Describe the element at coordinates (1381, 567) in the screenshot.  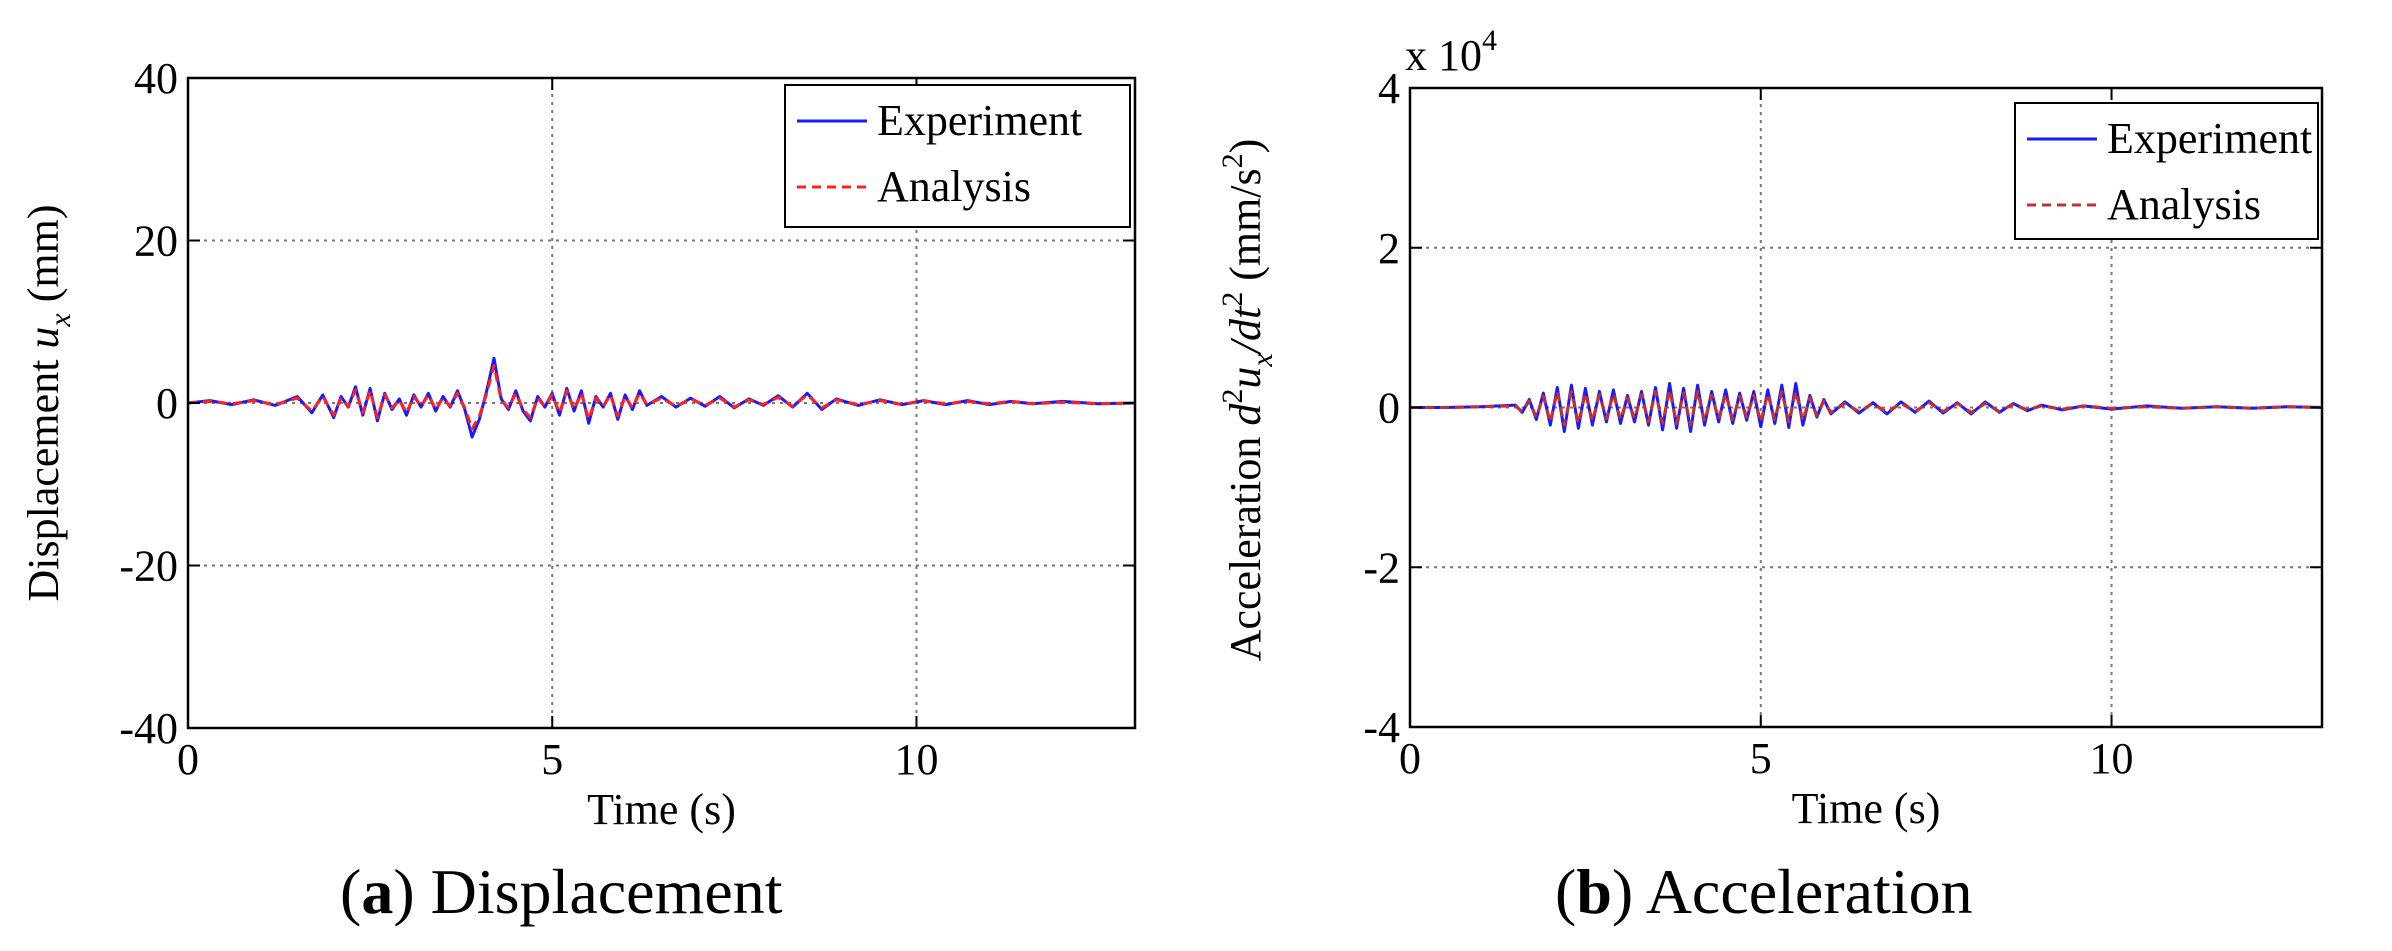
I see `y-tick-label: -2` at that location.